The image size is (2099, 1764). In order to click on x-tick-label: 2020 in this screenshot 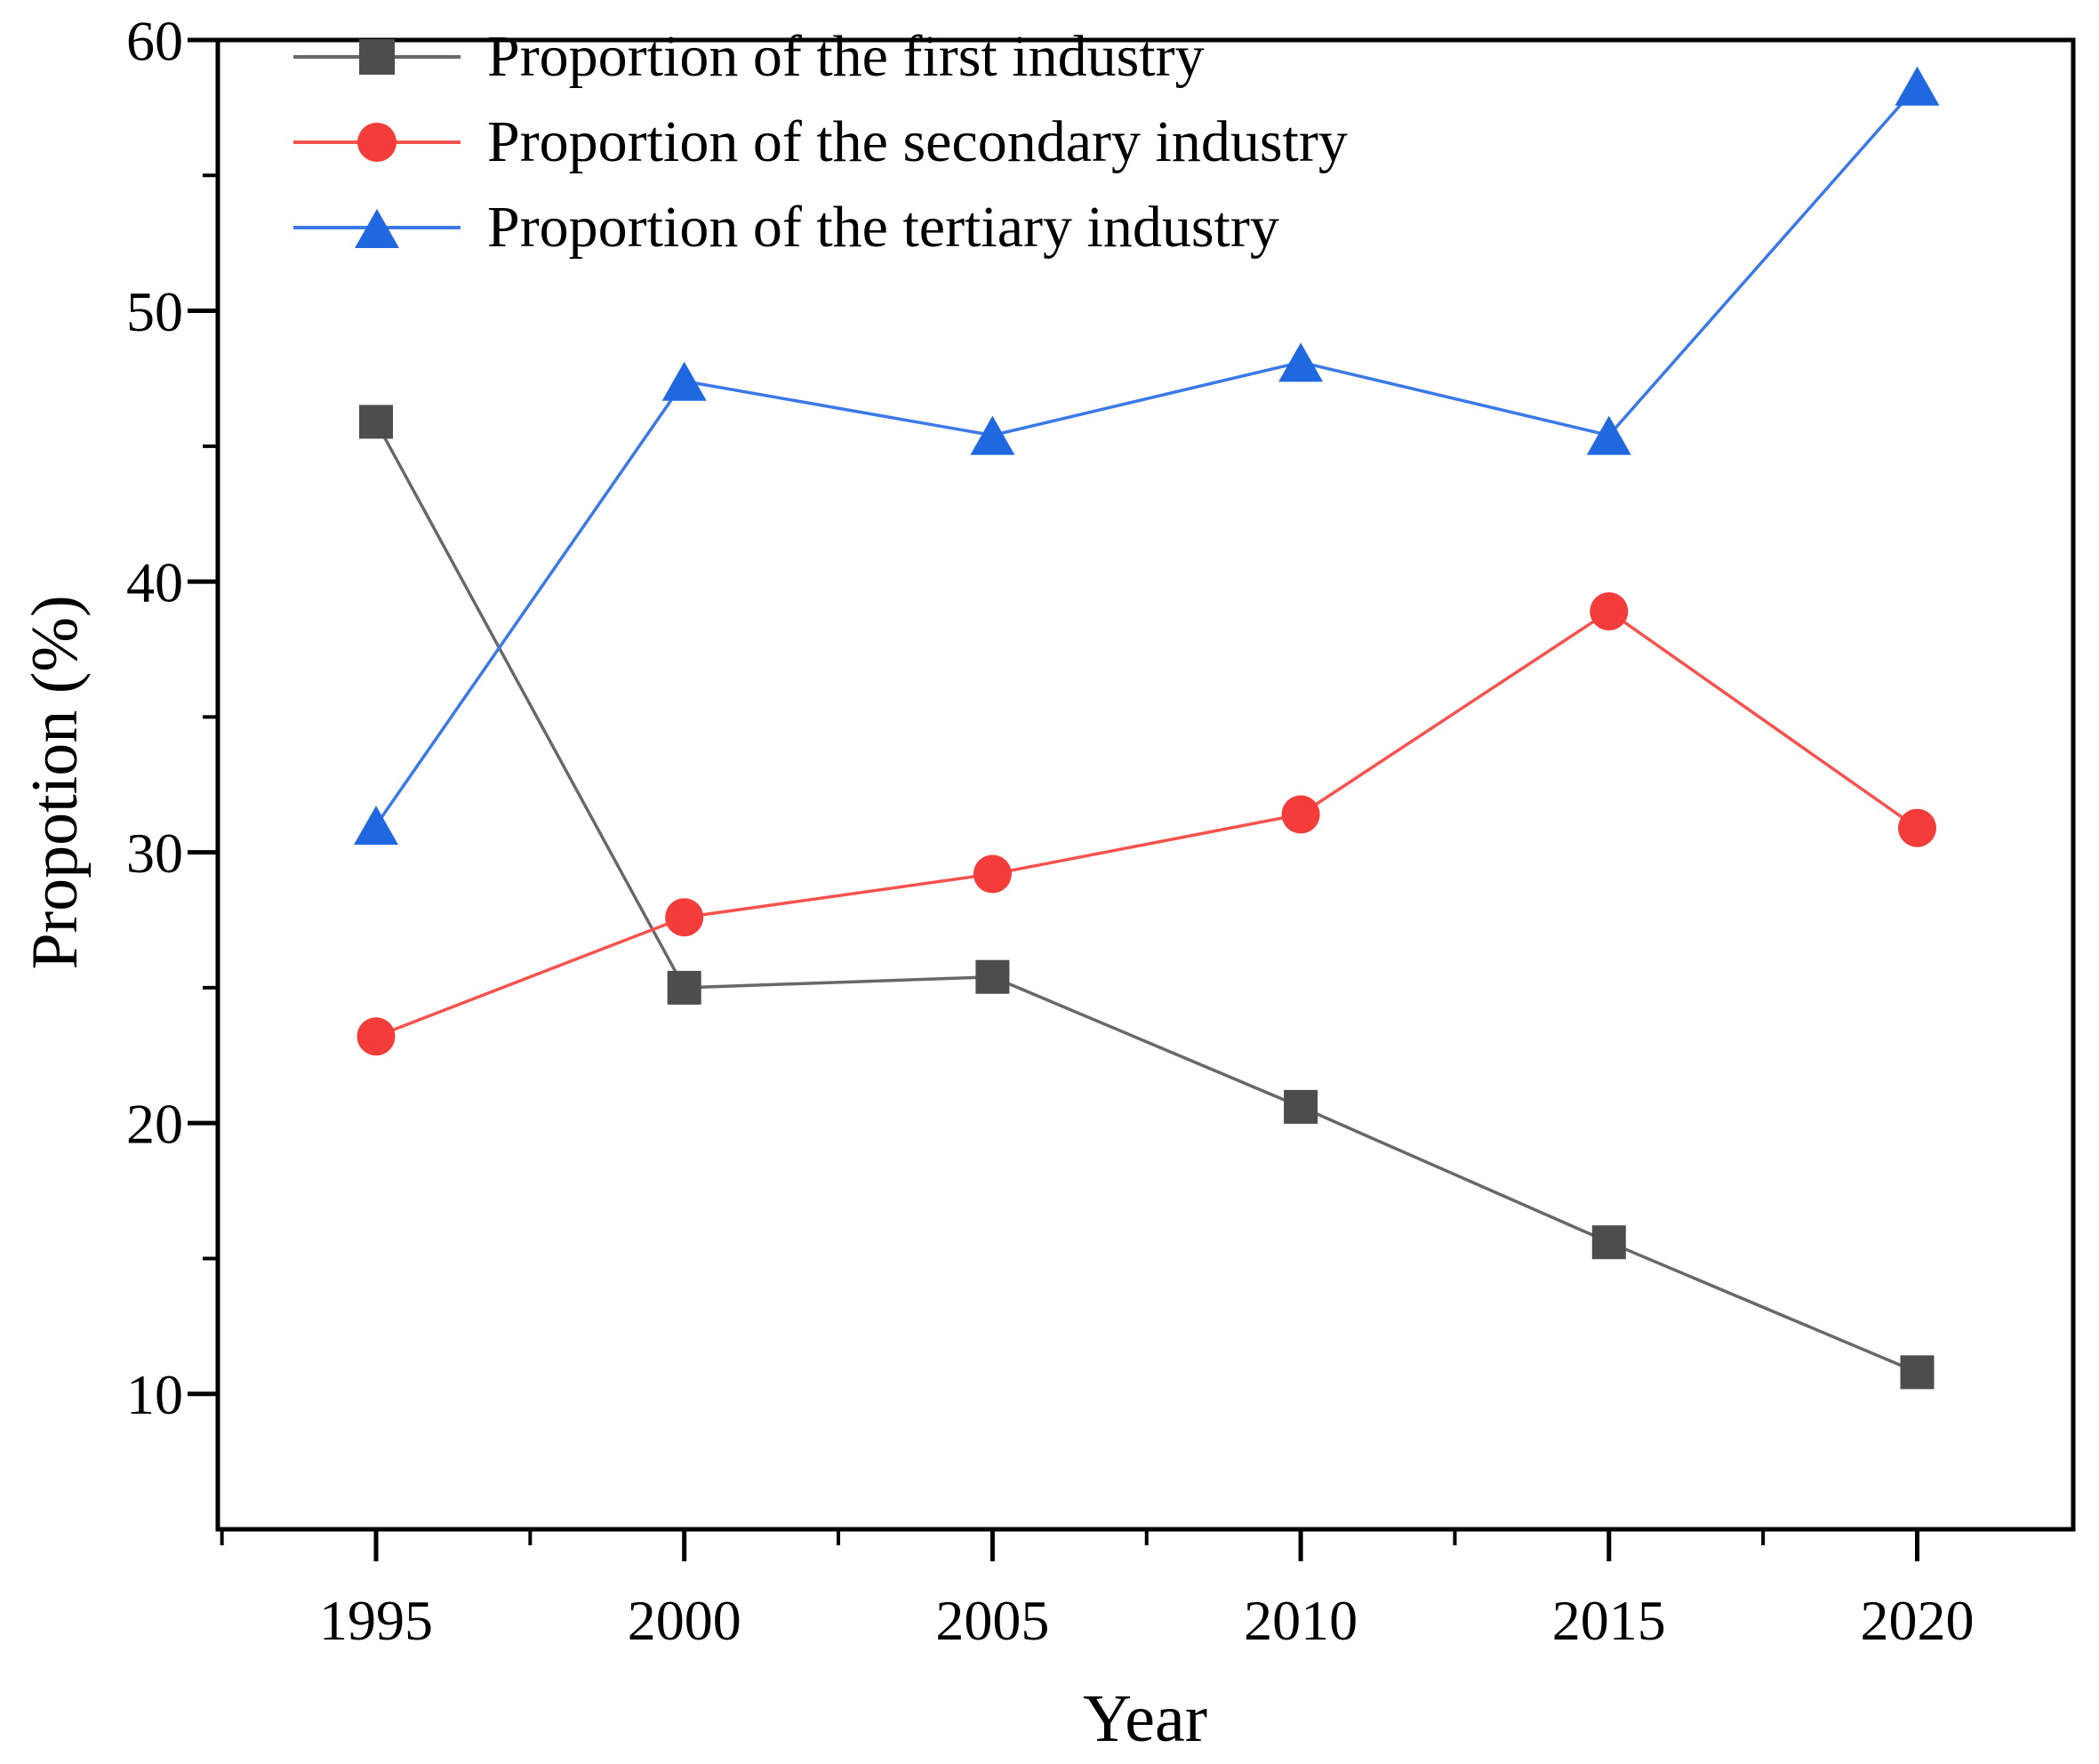, I will do `click(1918, 1621)`.